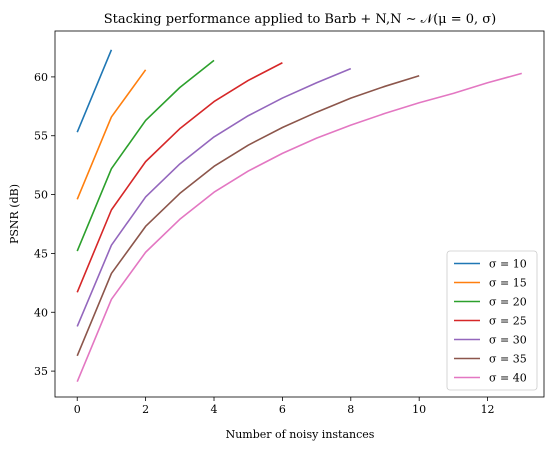 The image size is (558, 450). I want to click on y-tick-label: 35, so click(41, 371).